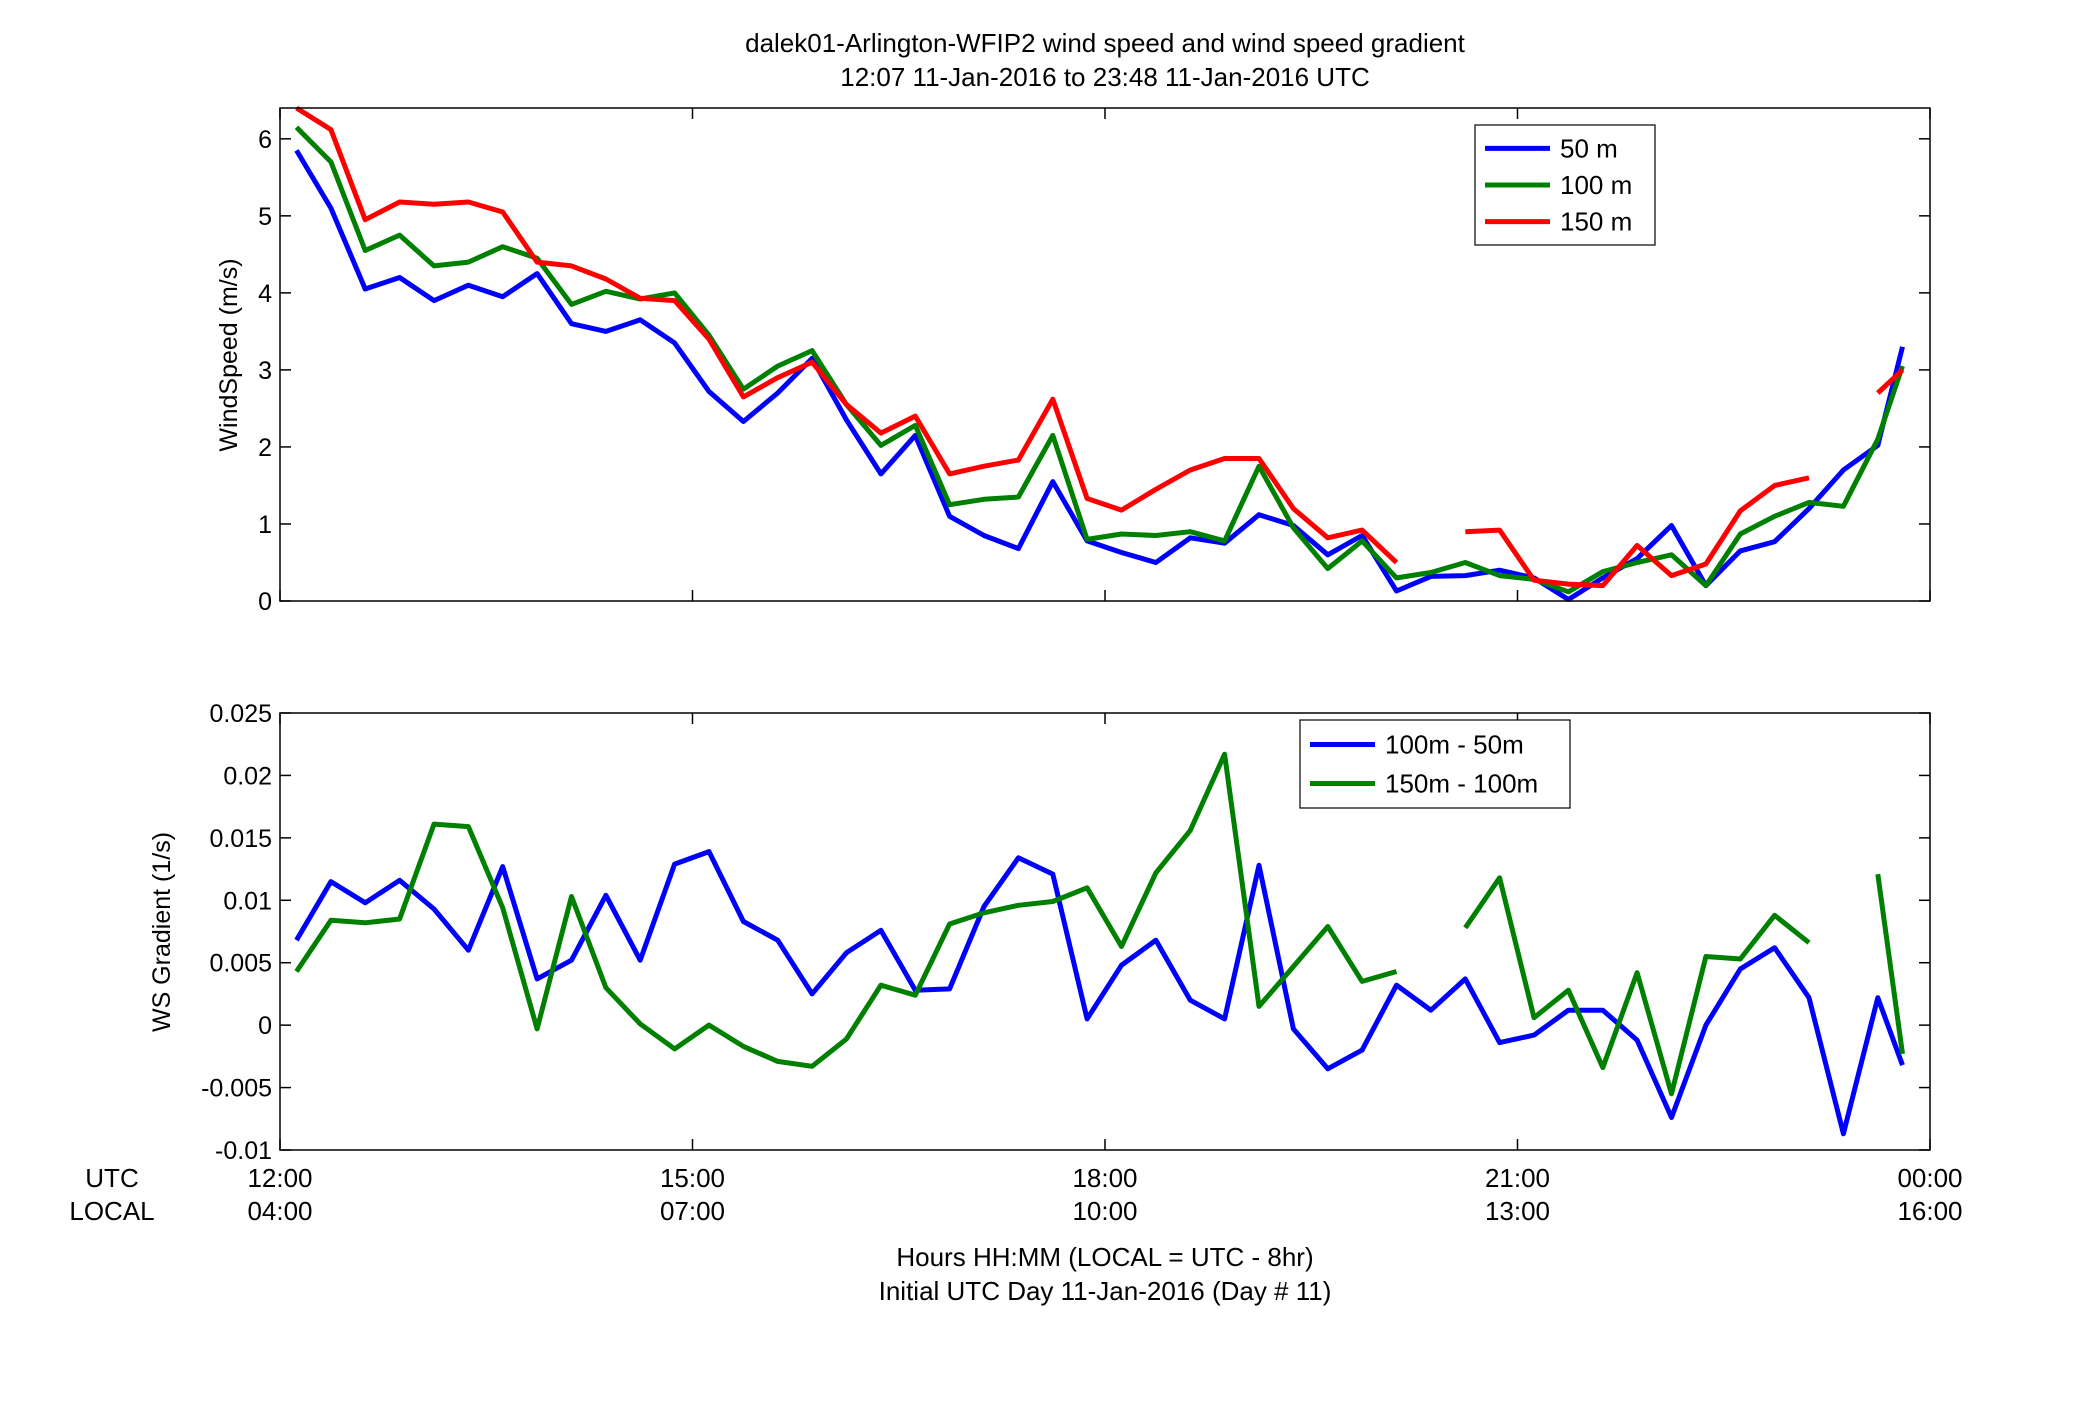 Image resolution: width=2098 pixels, height=1425 pixels. I want to click on windspeed-ytick-label: 0, so click(265, 602).